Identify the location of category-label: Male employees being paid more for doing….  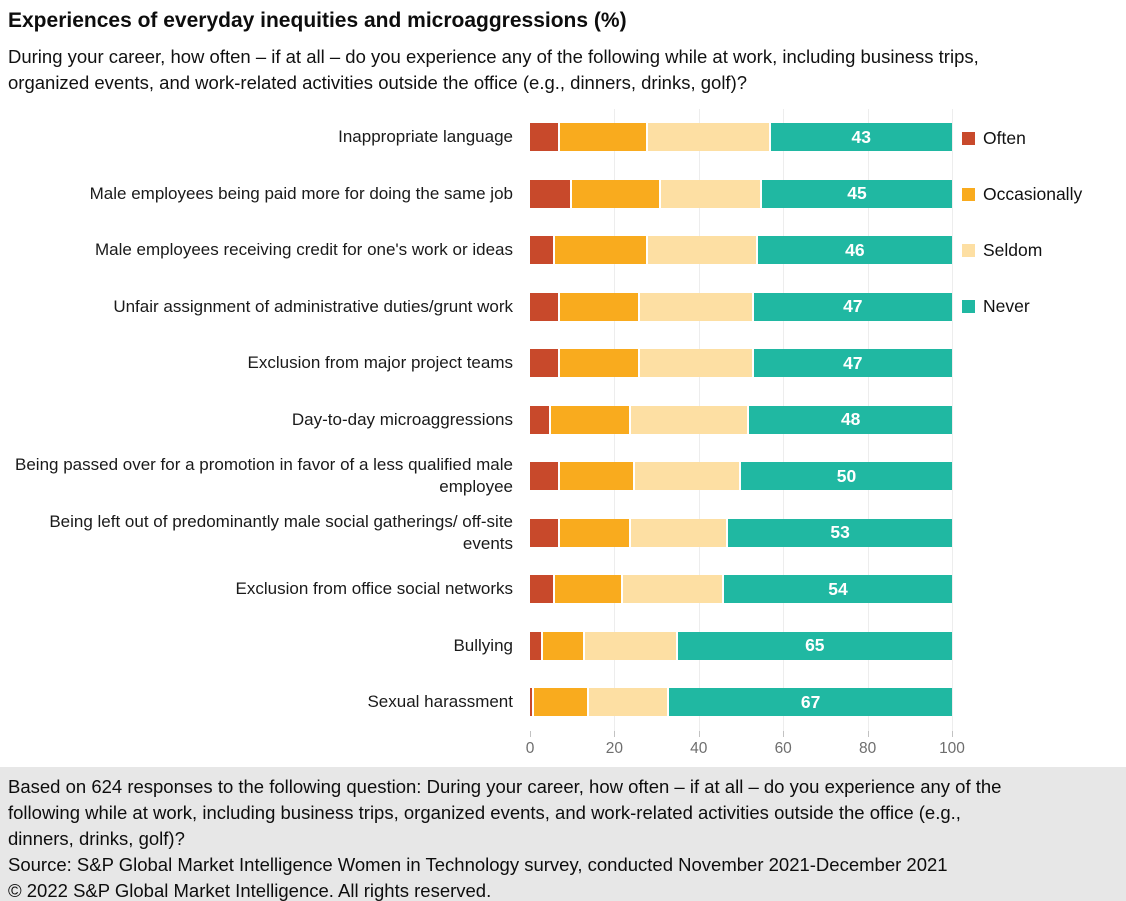
(301, 193).